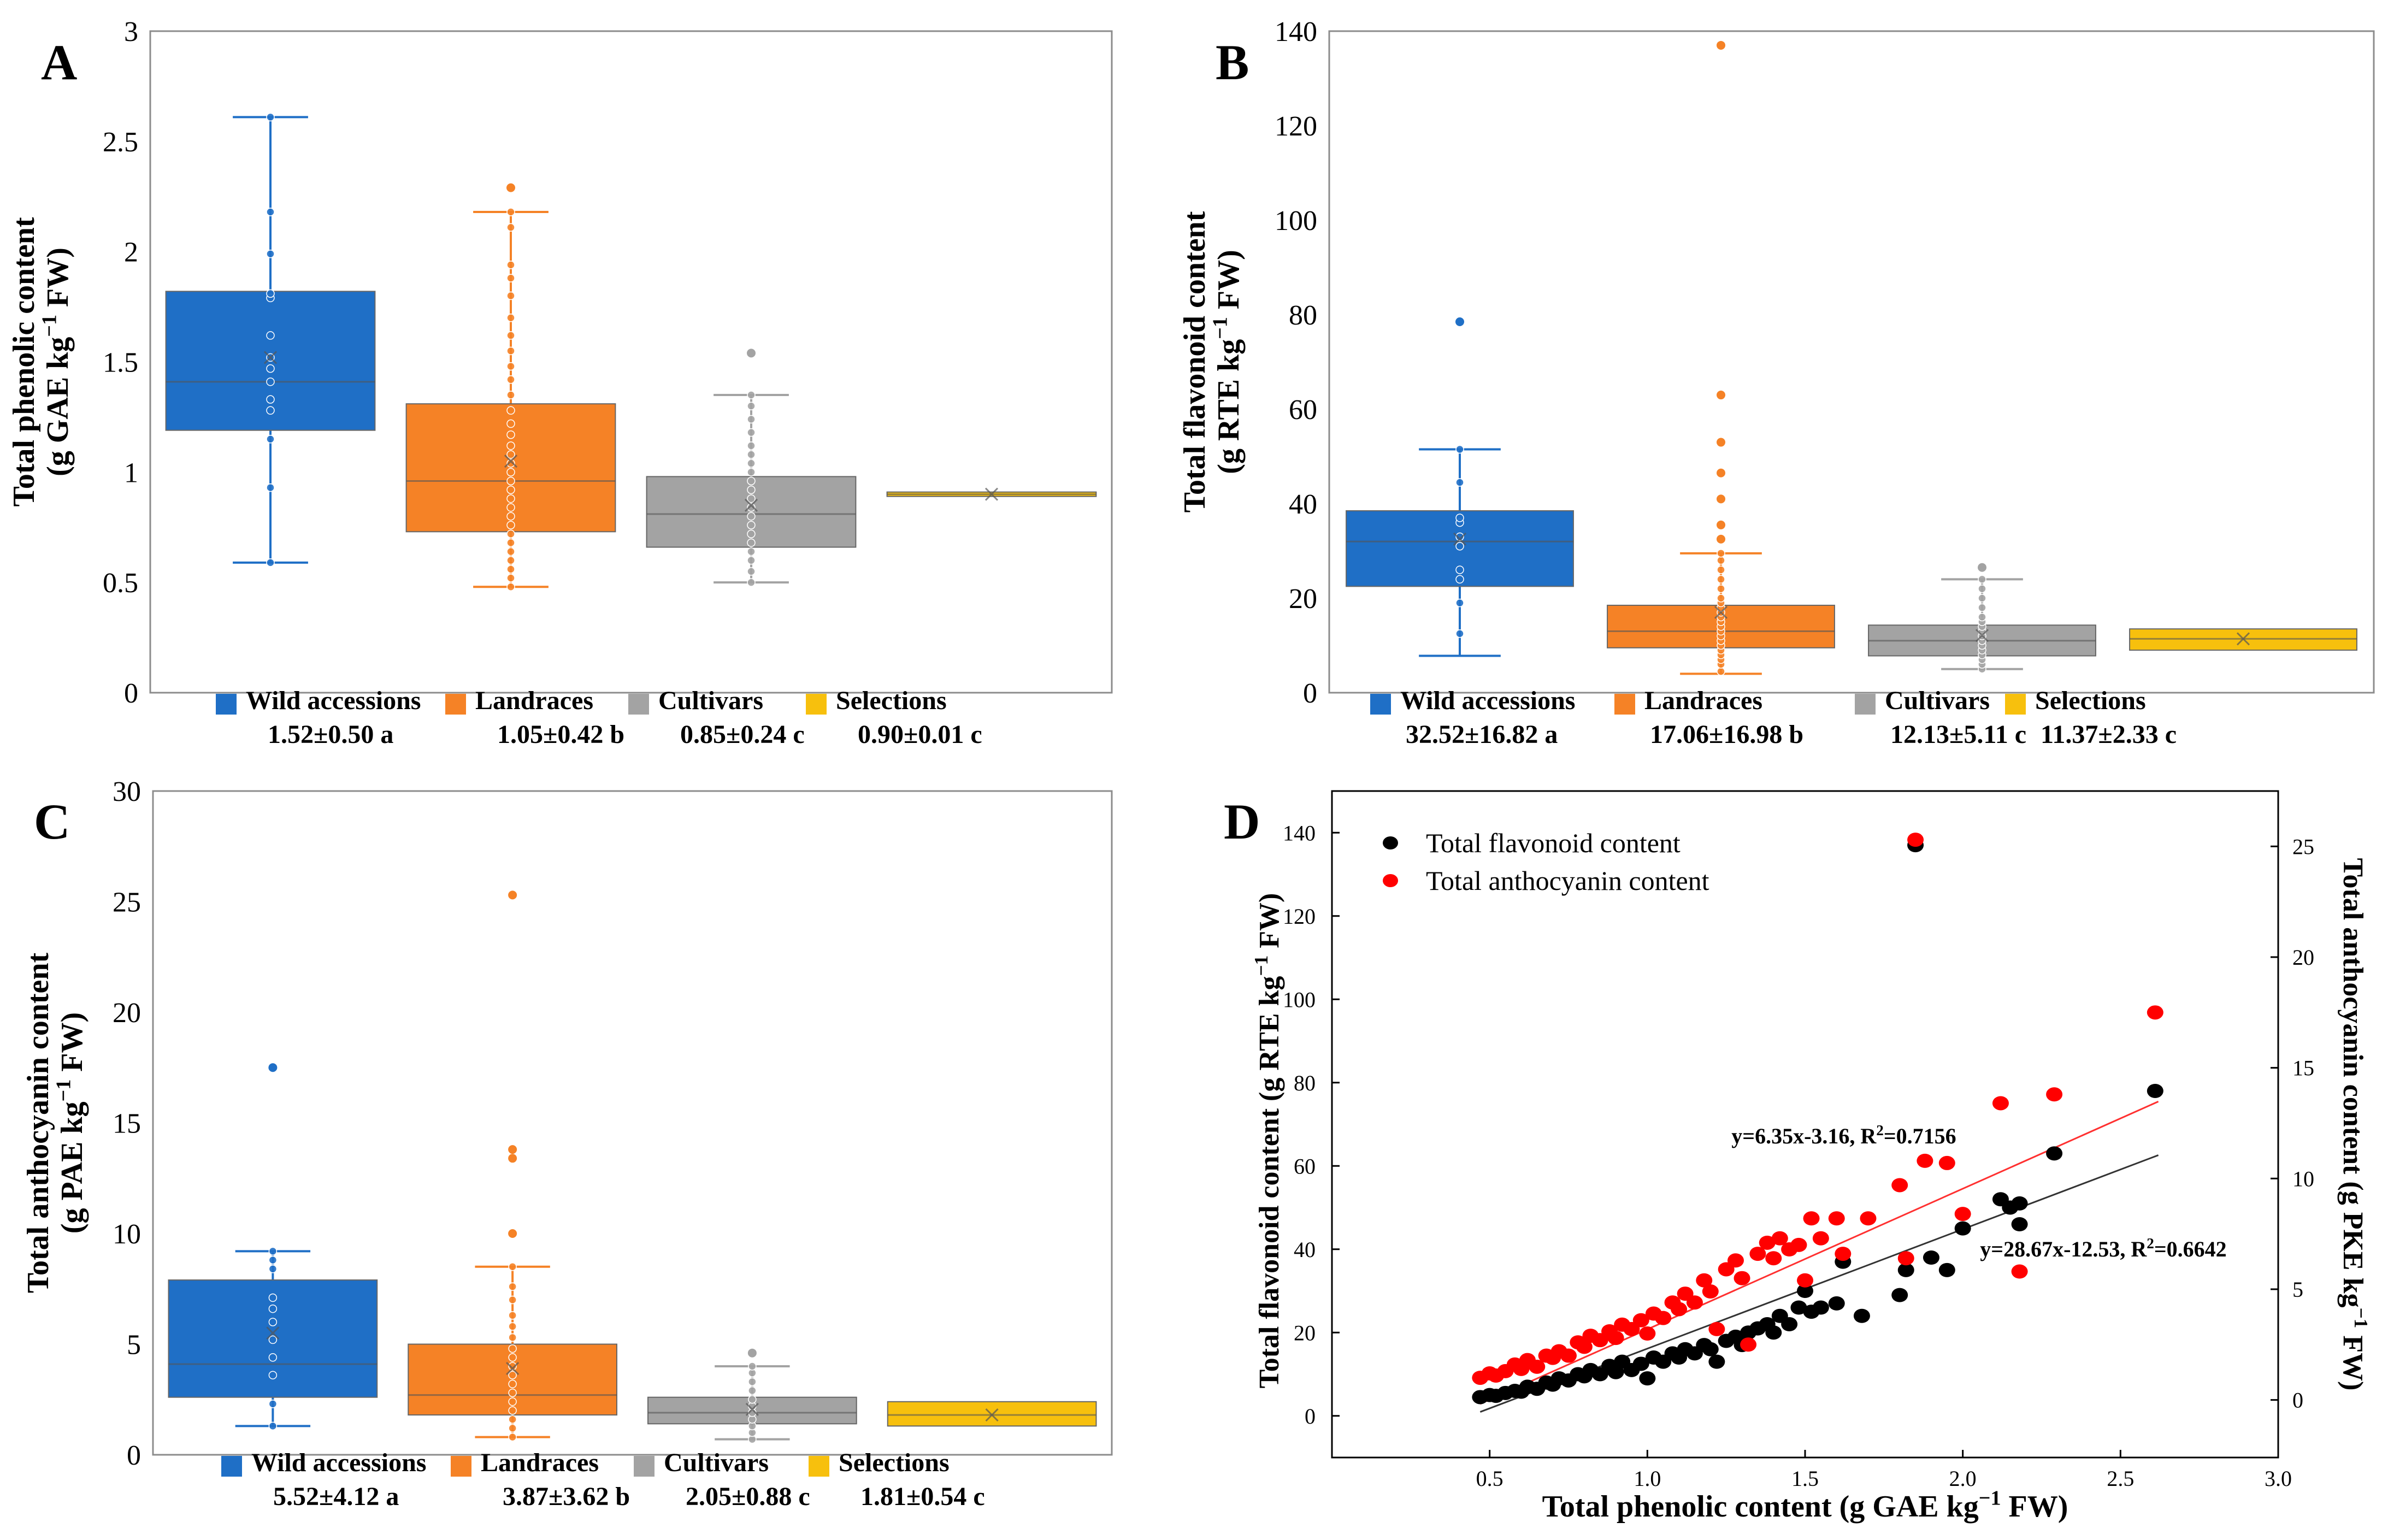 This screenshot has width=2382, height=1540. Describe the element at coordinates (1296, 221) in the screenshot. I see `y-tick-label: 100` at that location.